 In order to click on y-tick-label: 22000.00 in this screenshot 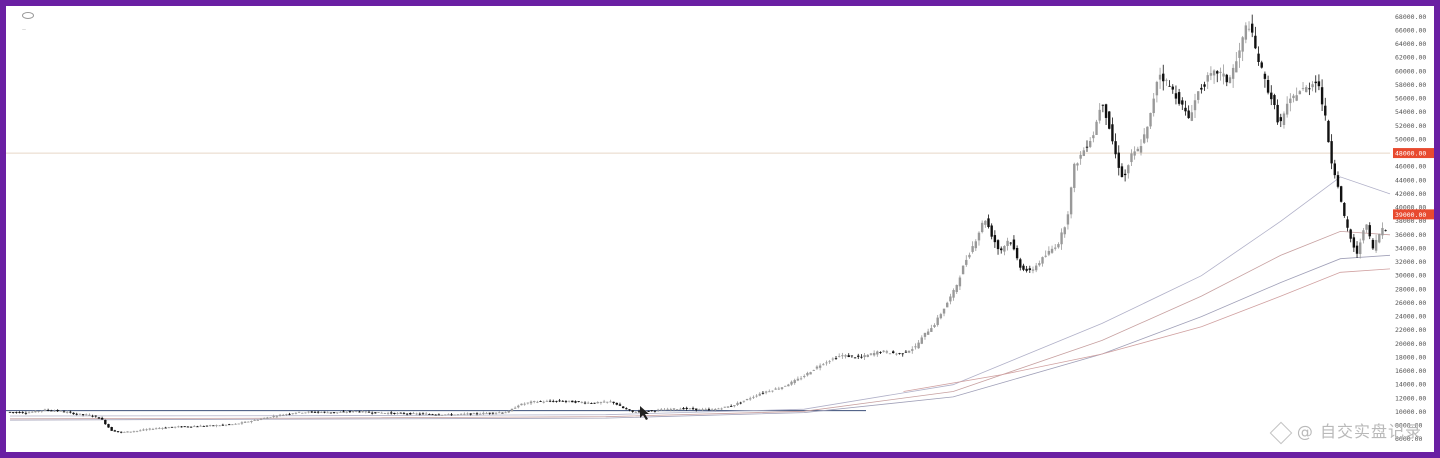, I will do `click(1410, 330)`.